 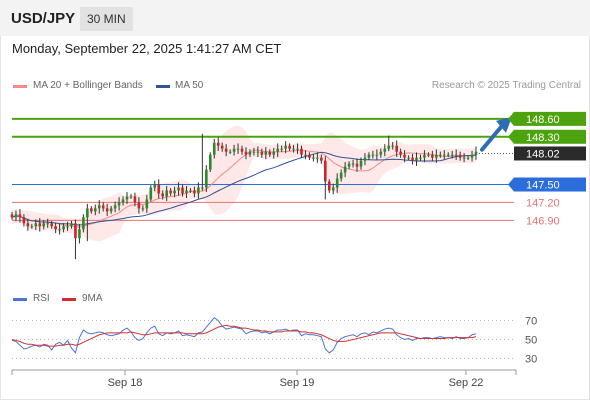 What do you see at coordinates (43, 18) in the screenshot?
I see `symbol-title: USD/JPY` at bounding box center [43, 18].